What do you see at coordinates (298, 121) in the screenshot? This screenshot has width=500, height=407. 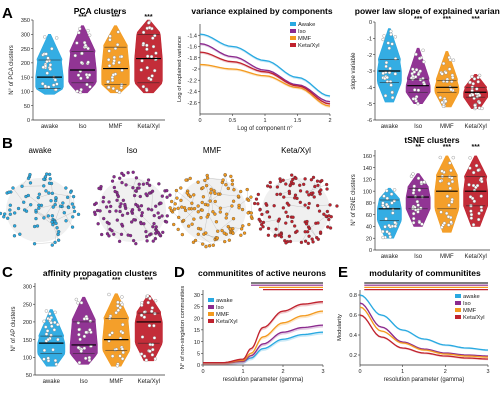 I see `x-tick-label: 1.5` at bounding box center [298, 121].